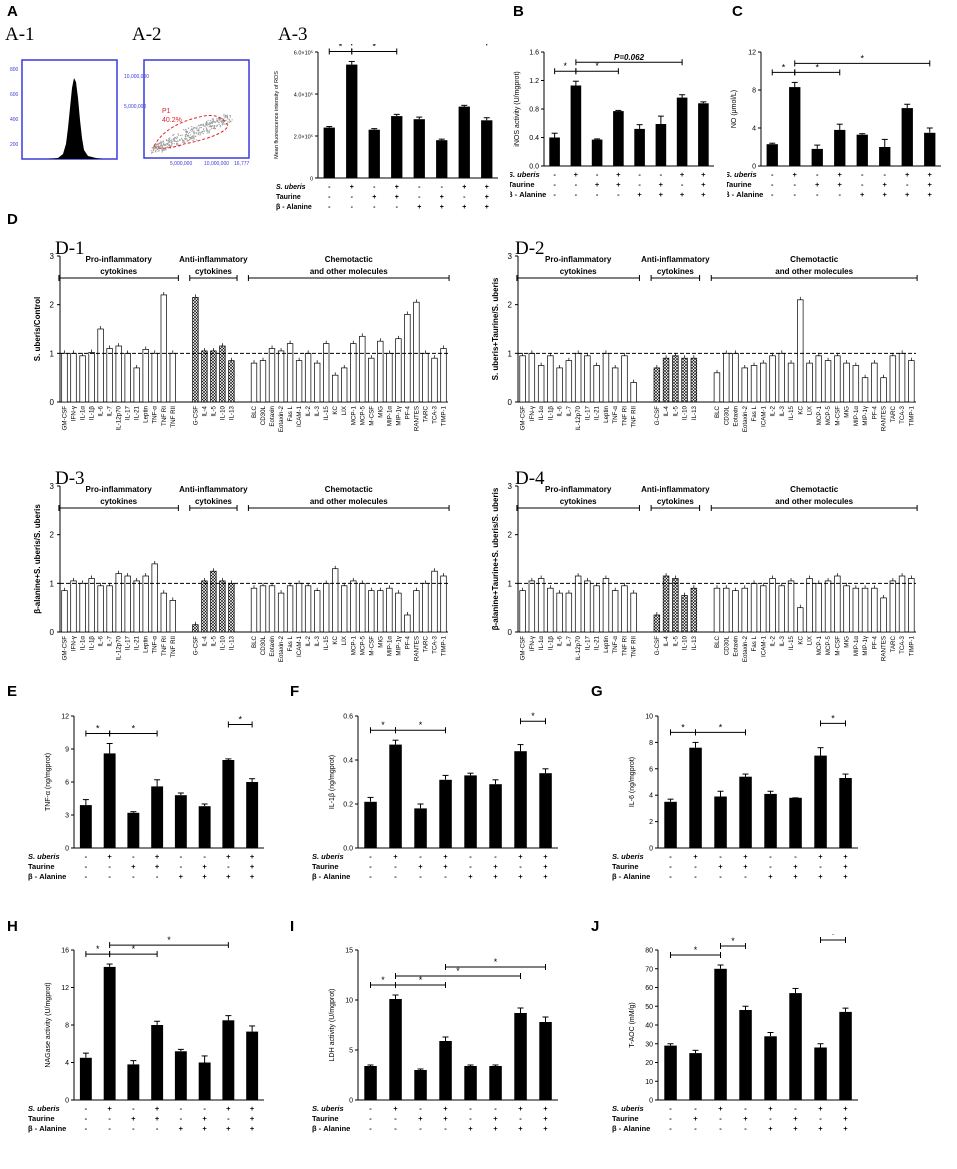 The image size is (957, 1169). What do you see at coordinates (47, 1128) in the screenshot?
I see `treatment-label-2: β - Alanine` at bounding box center [47, 1128].